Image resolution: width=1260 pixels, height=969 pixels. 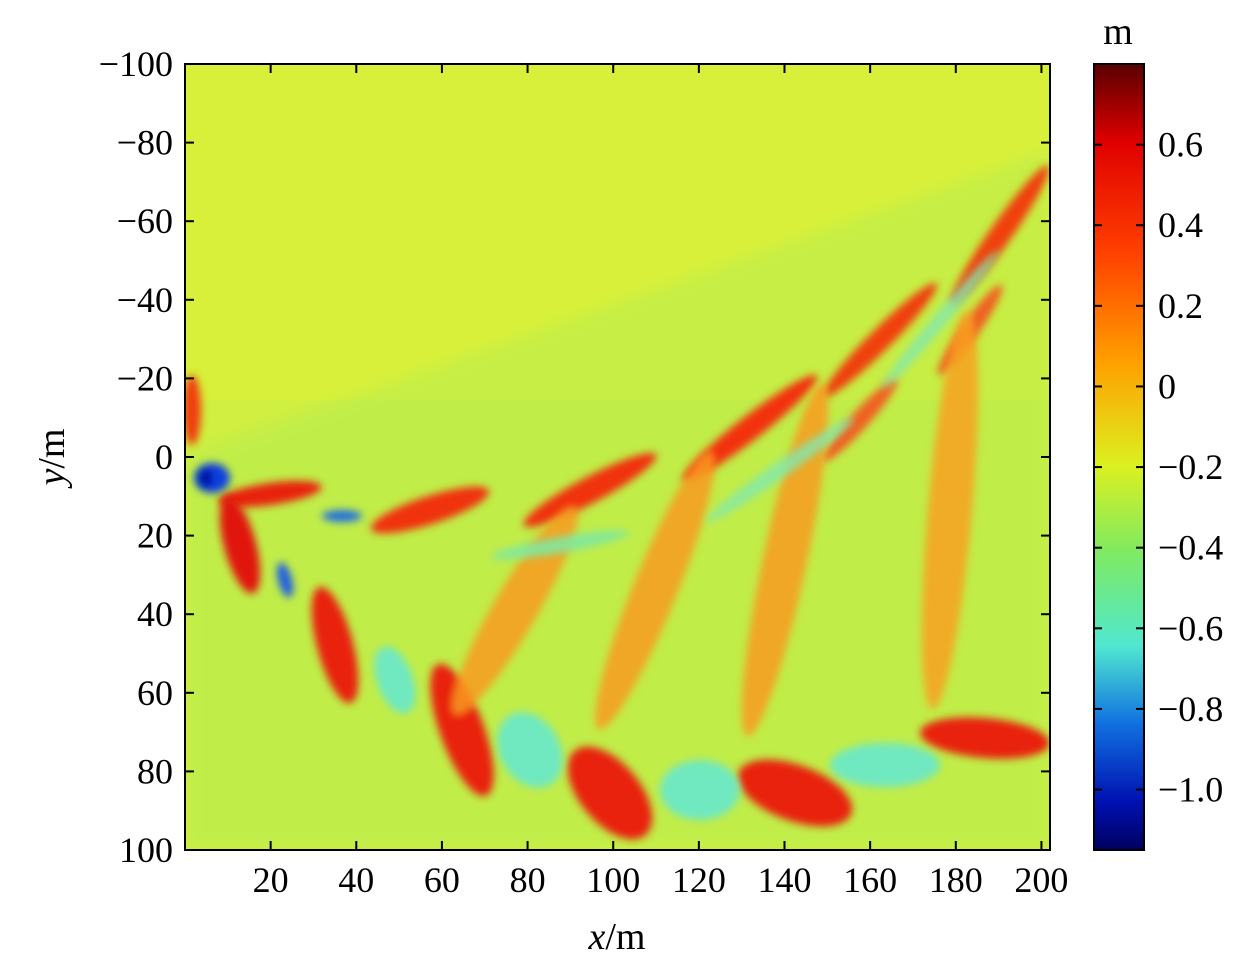 What do you see at coordinates (956, 880) in the screenshot?
I see `x-tick-label: 180` at bounding box center [956, 880].